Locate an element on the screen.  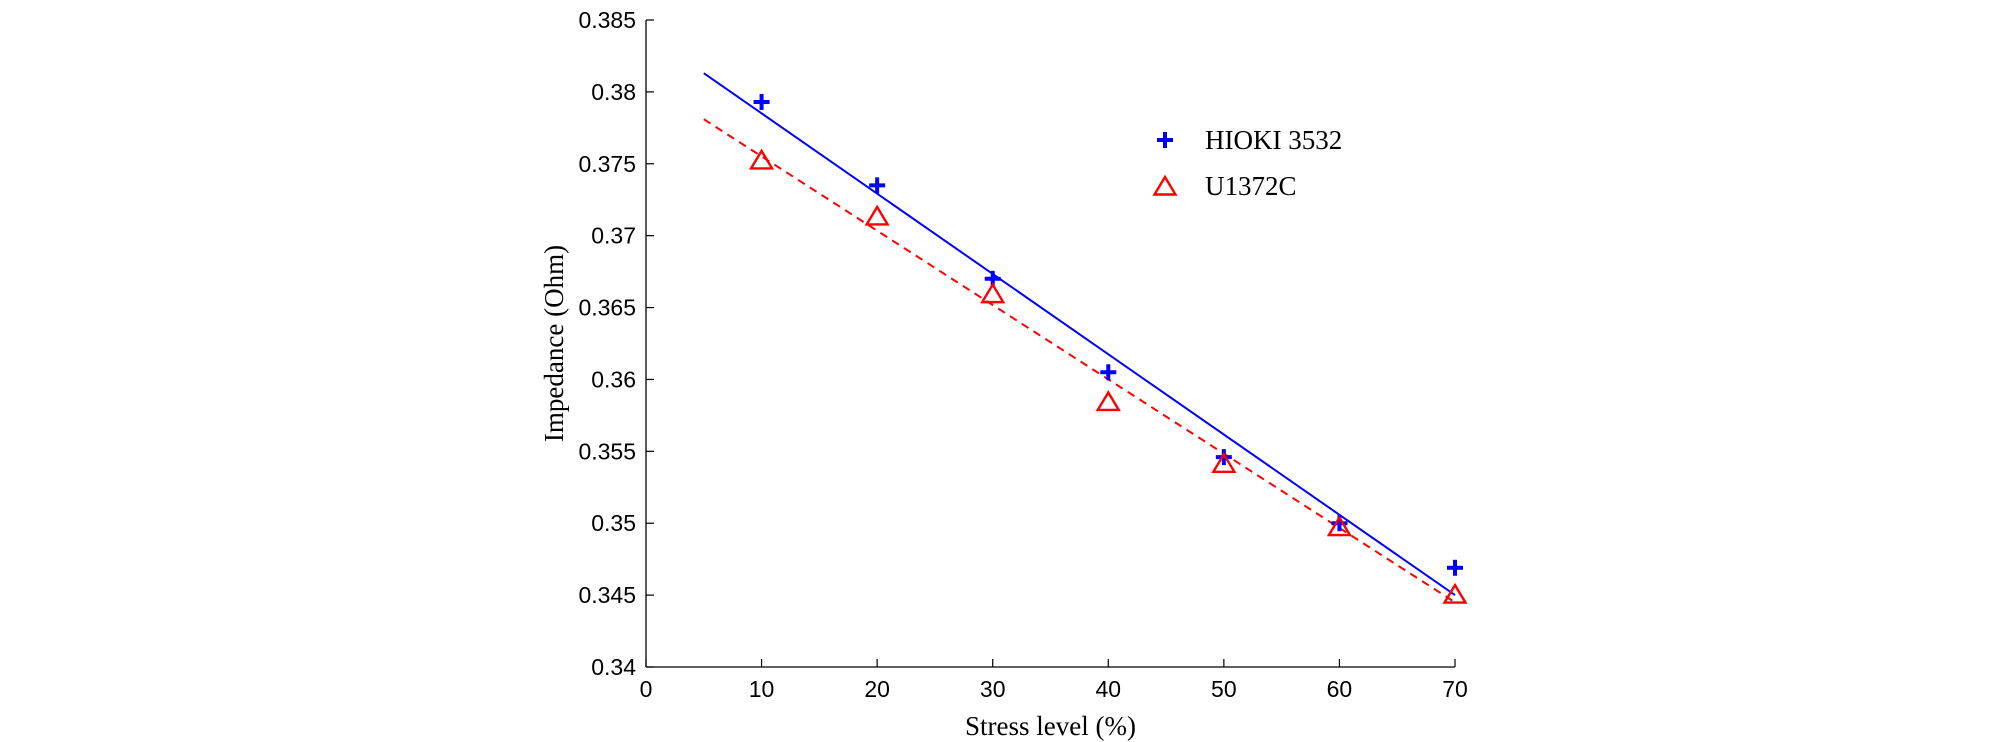
x-axis-label: Stress level (%) is located at coordinates (1050, 726).